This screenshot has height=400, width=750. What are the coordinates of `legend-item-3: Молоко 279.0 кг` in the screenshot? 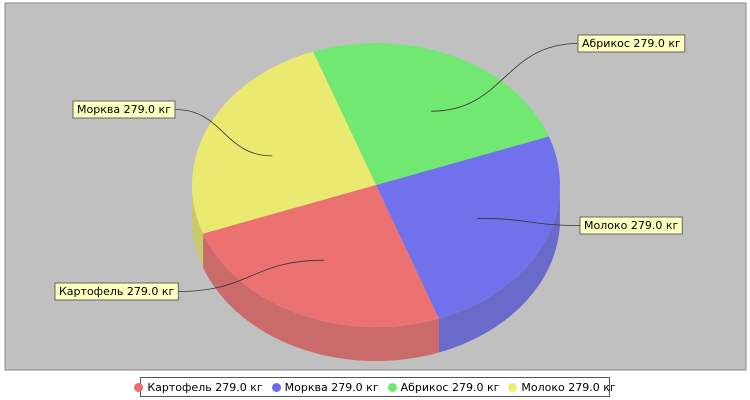 It's located at (562, 387).